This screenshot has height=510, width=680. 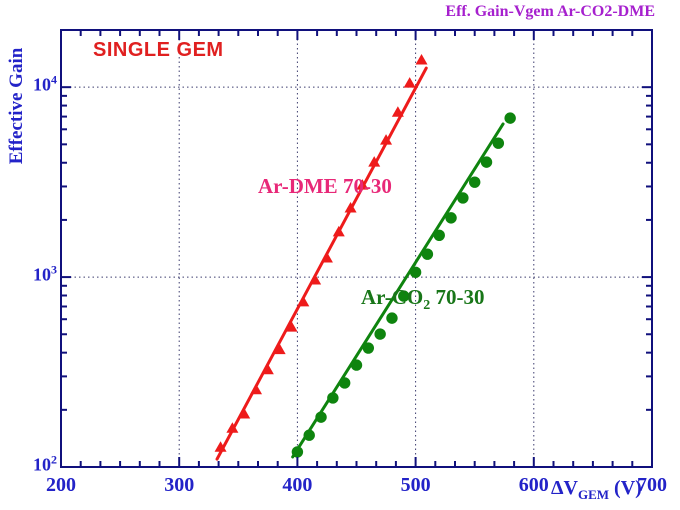 I want to click on x-tick-label-700: 700, so click(x=652, y=485).